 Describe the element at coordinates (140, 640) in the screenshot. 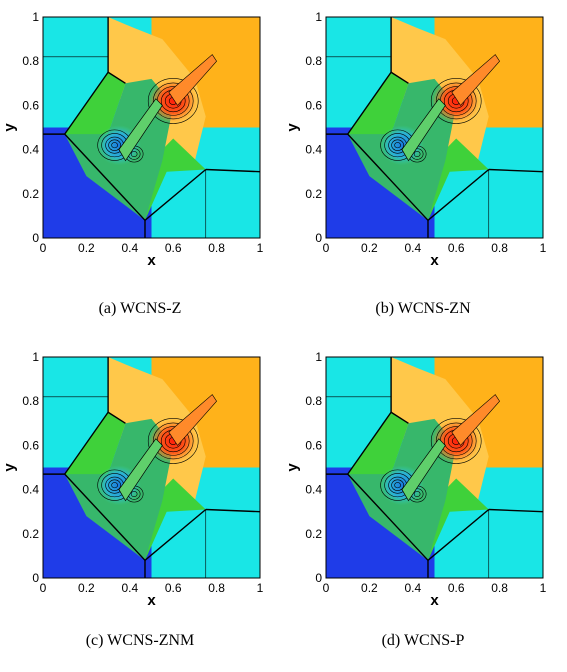

I see `panel-caption: (c) WCNS-ZNM` at that location.